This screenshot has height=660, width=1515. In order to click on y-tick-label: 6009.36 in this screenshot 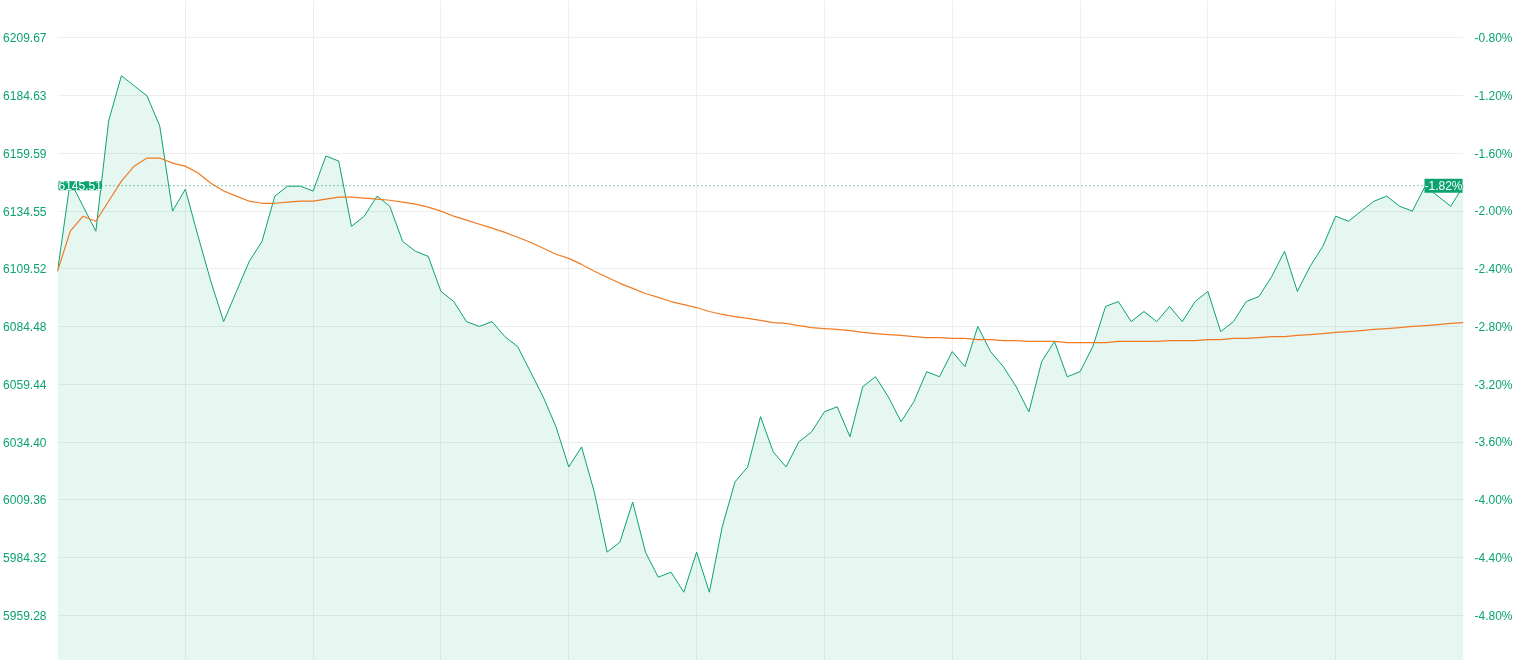, I will do `click(25, 500)`.